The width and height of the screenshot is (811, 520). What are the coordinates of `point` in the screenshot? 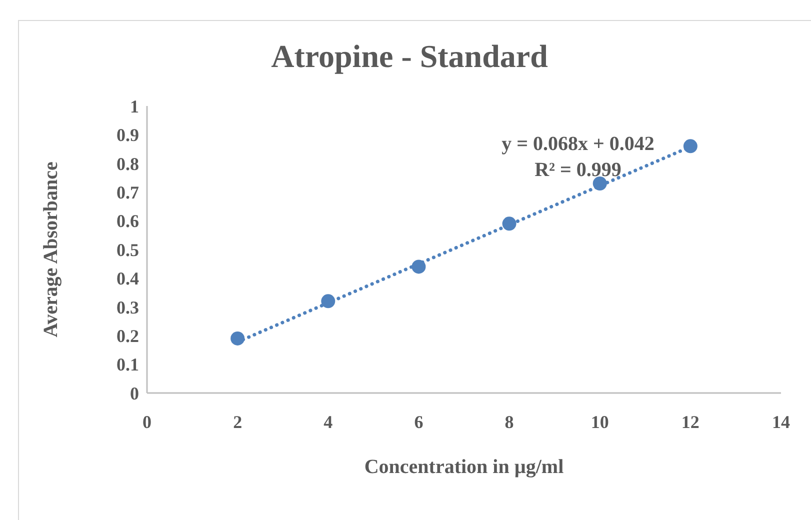 It's located at (690, 146).